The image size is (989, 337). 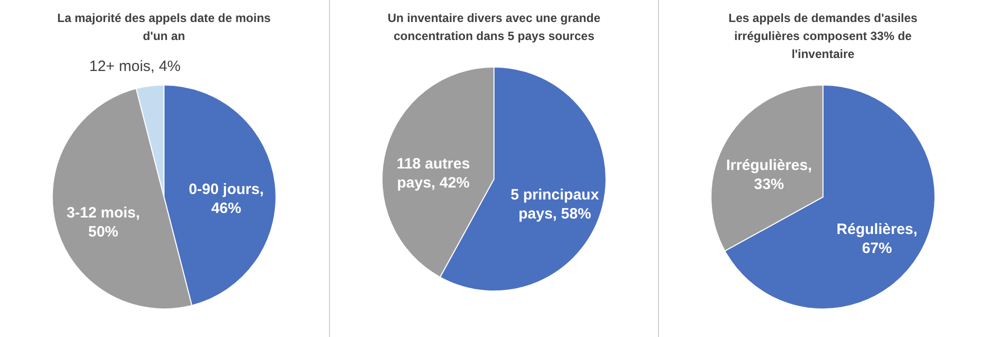 What do you see at coordinates (135, 67) in the screenshot?
I see `slice-label: 12+ mois, 4%` at bounding box center [135, 67].